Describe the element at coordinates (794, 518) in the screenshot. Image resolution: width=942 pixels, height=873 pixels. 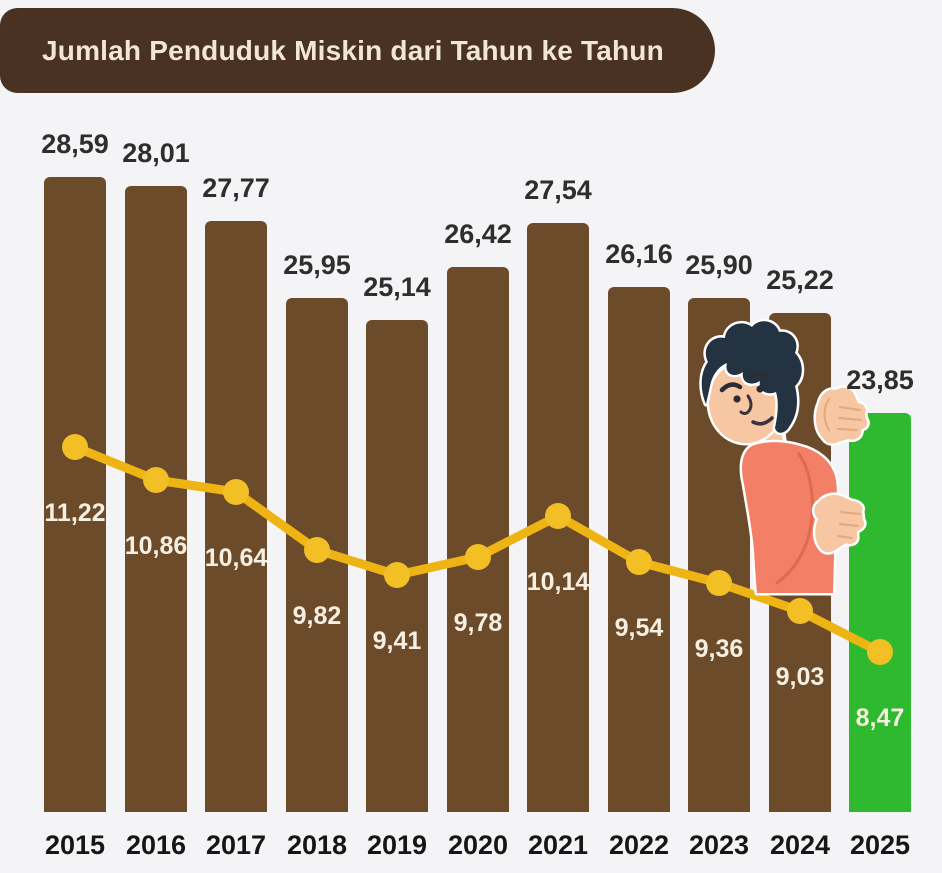
I see `arm-contour-line` at that location.